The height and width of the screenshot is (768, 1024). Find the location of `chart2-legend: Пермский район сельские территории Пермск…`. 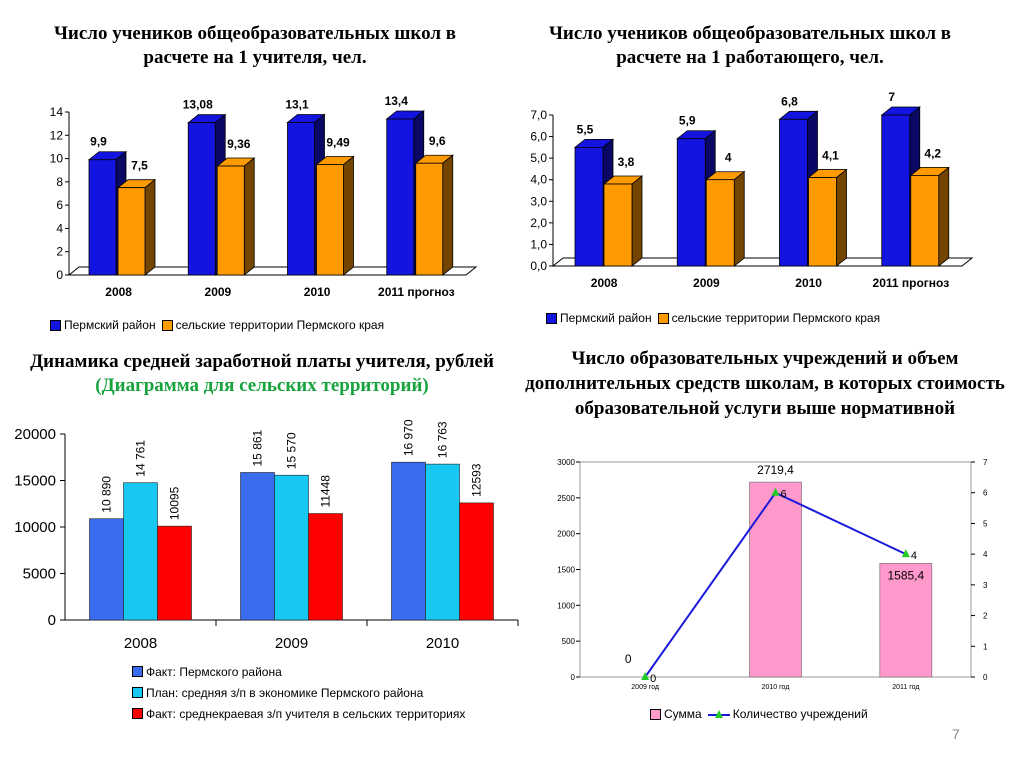

chart2-legend: Пермский район сельские территории Пермск… is located at coordinates (716, 318).